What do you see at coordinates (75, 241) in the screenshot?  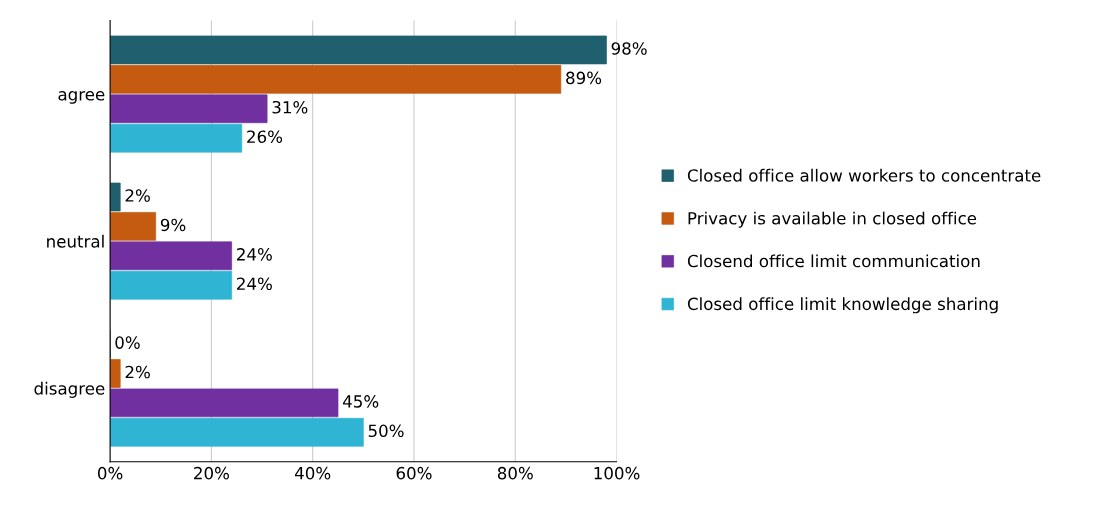 I see `y-tick-label: neutral` at bounding box center [75, 241].